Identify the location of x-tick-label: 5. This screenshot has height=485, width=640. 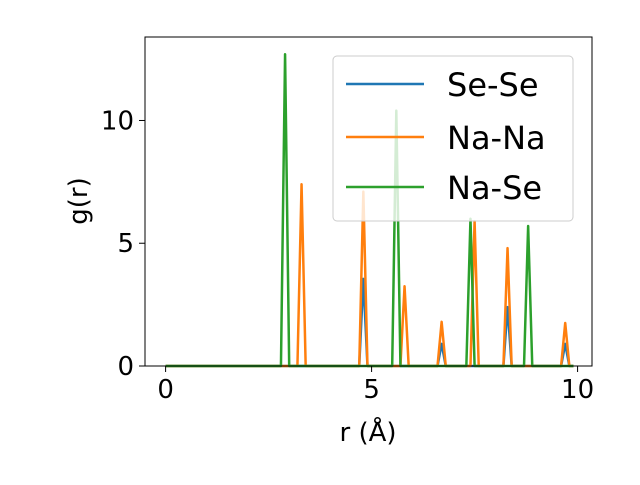
(371, 390).